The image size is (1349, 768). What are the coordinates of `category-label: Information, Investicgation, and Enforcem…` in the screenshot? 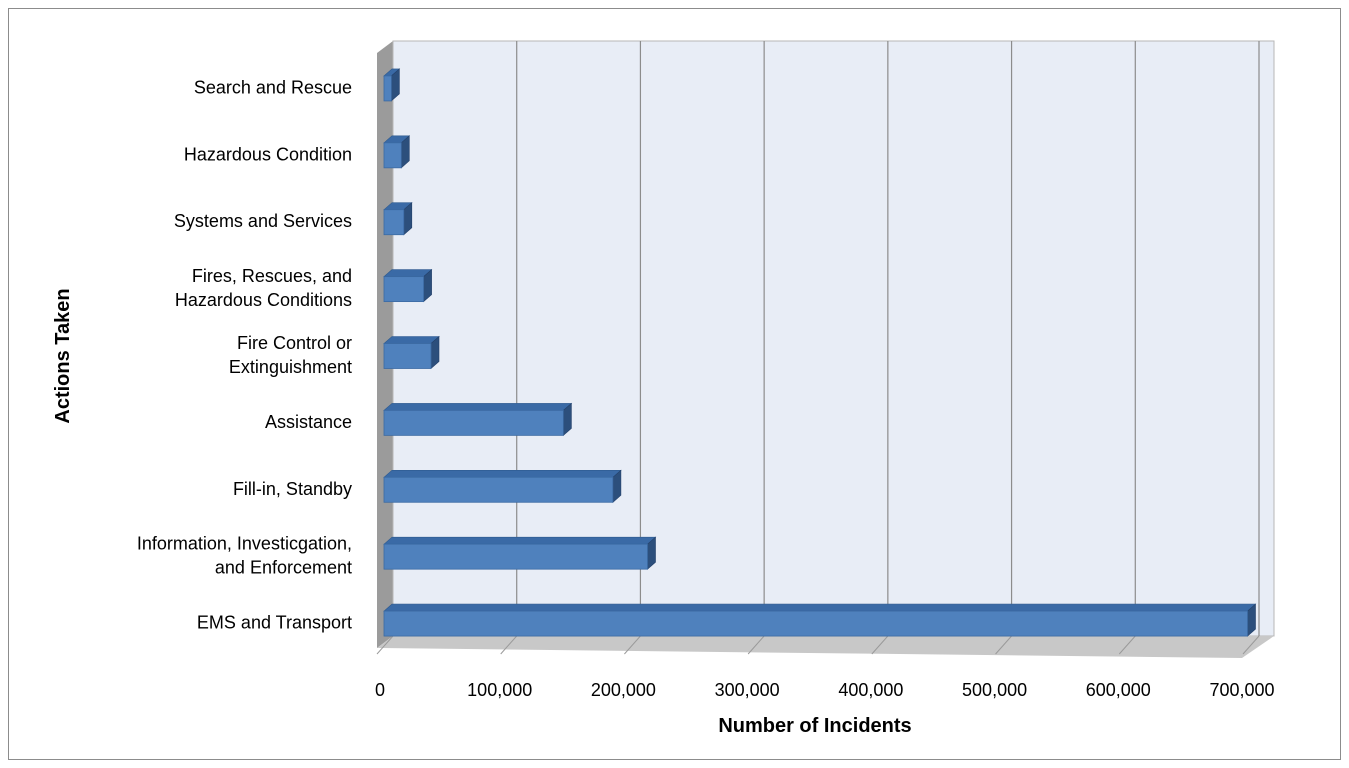 It's located at (244, 556).